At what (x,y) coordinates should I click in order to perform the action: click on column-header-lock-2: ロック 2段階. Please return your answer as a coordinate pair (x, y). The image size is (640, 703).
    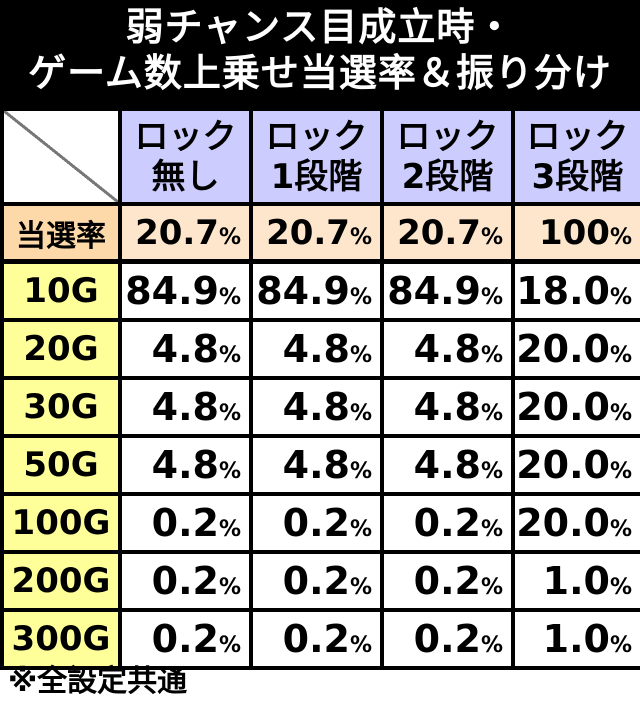
    Looking at the image, I should click on (447, 156).